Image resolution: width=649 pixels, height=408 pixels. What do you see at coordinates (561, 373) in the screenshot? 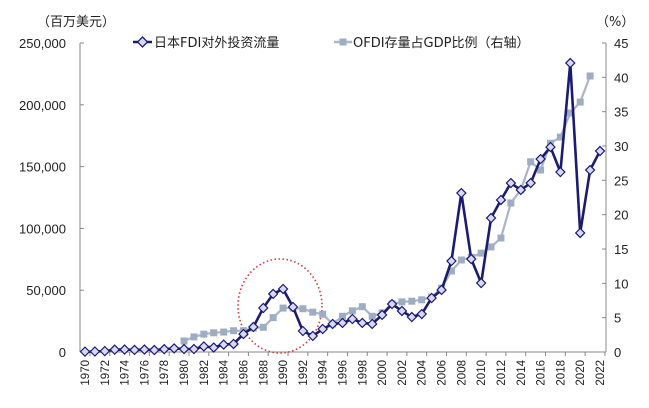
I see `x-tick-label: 2018` at bounding box center [561, 373].